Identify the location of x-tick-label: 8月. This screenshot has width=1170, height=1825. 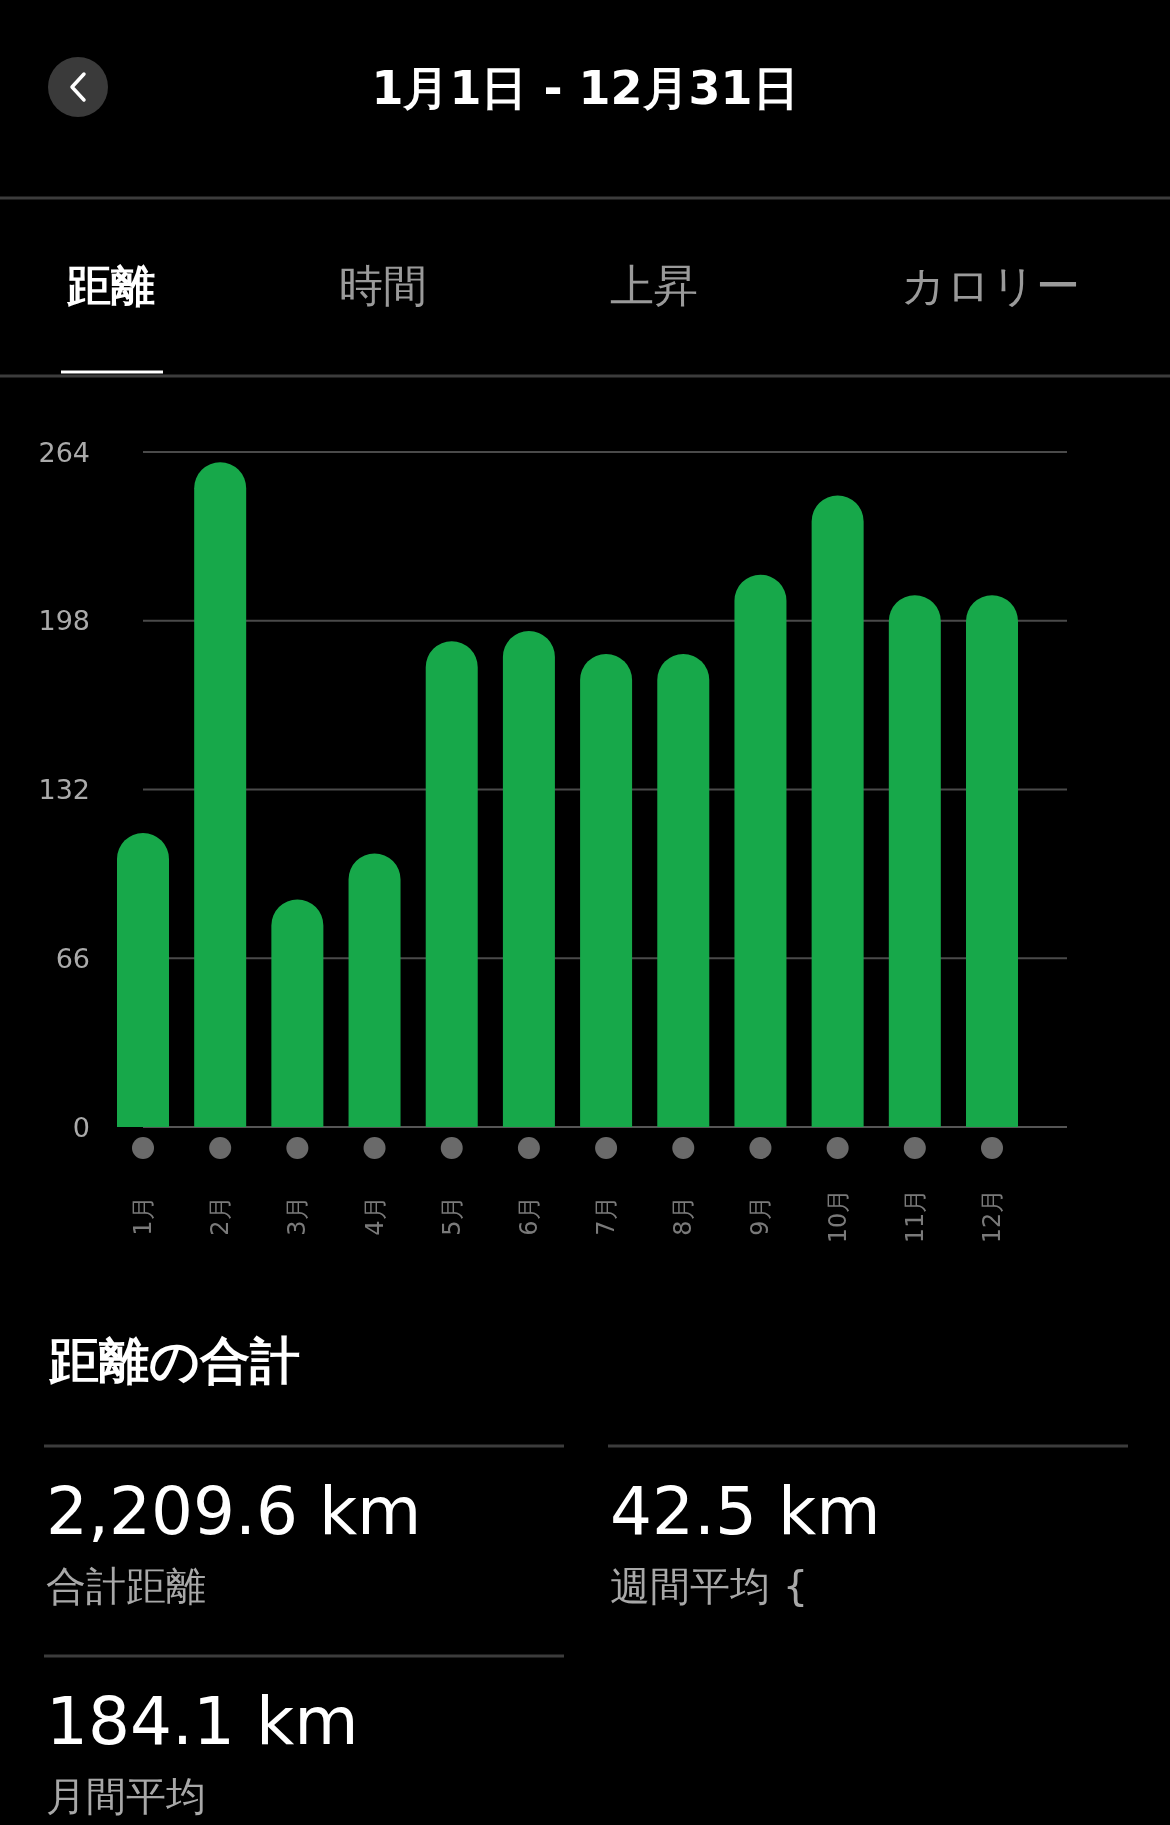
(683, 1216).